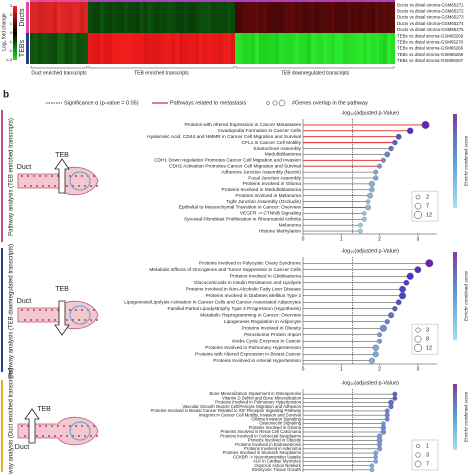 The height and width of the screenshot is (474, 474). I want to click on legend-text: Significance α (p-value = 0.05), so click(101, 103).